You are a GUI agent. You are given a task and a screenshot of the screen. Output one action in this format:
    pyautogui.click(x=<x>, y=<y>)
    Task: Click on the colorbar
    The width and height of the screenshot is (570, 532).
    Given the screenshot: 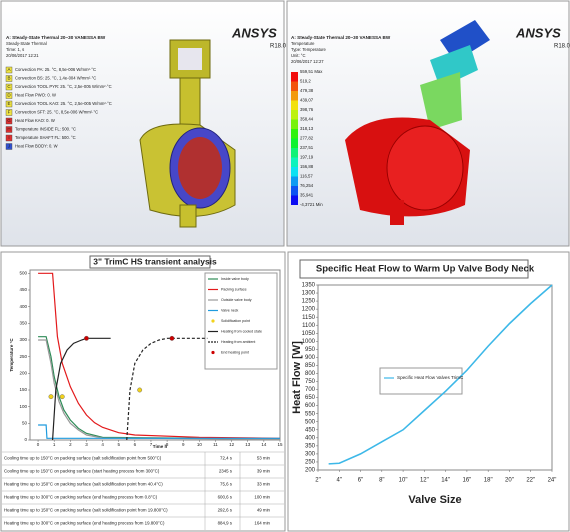 What is the action you would take?
    pyautogui.click(x=294, y=138)
    